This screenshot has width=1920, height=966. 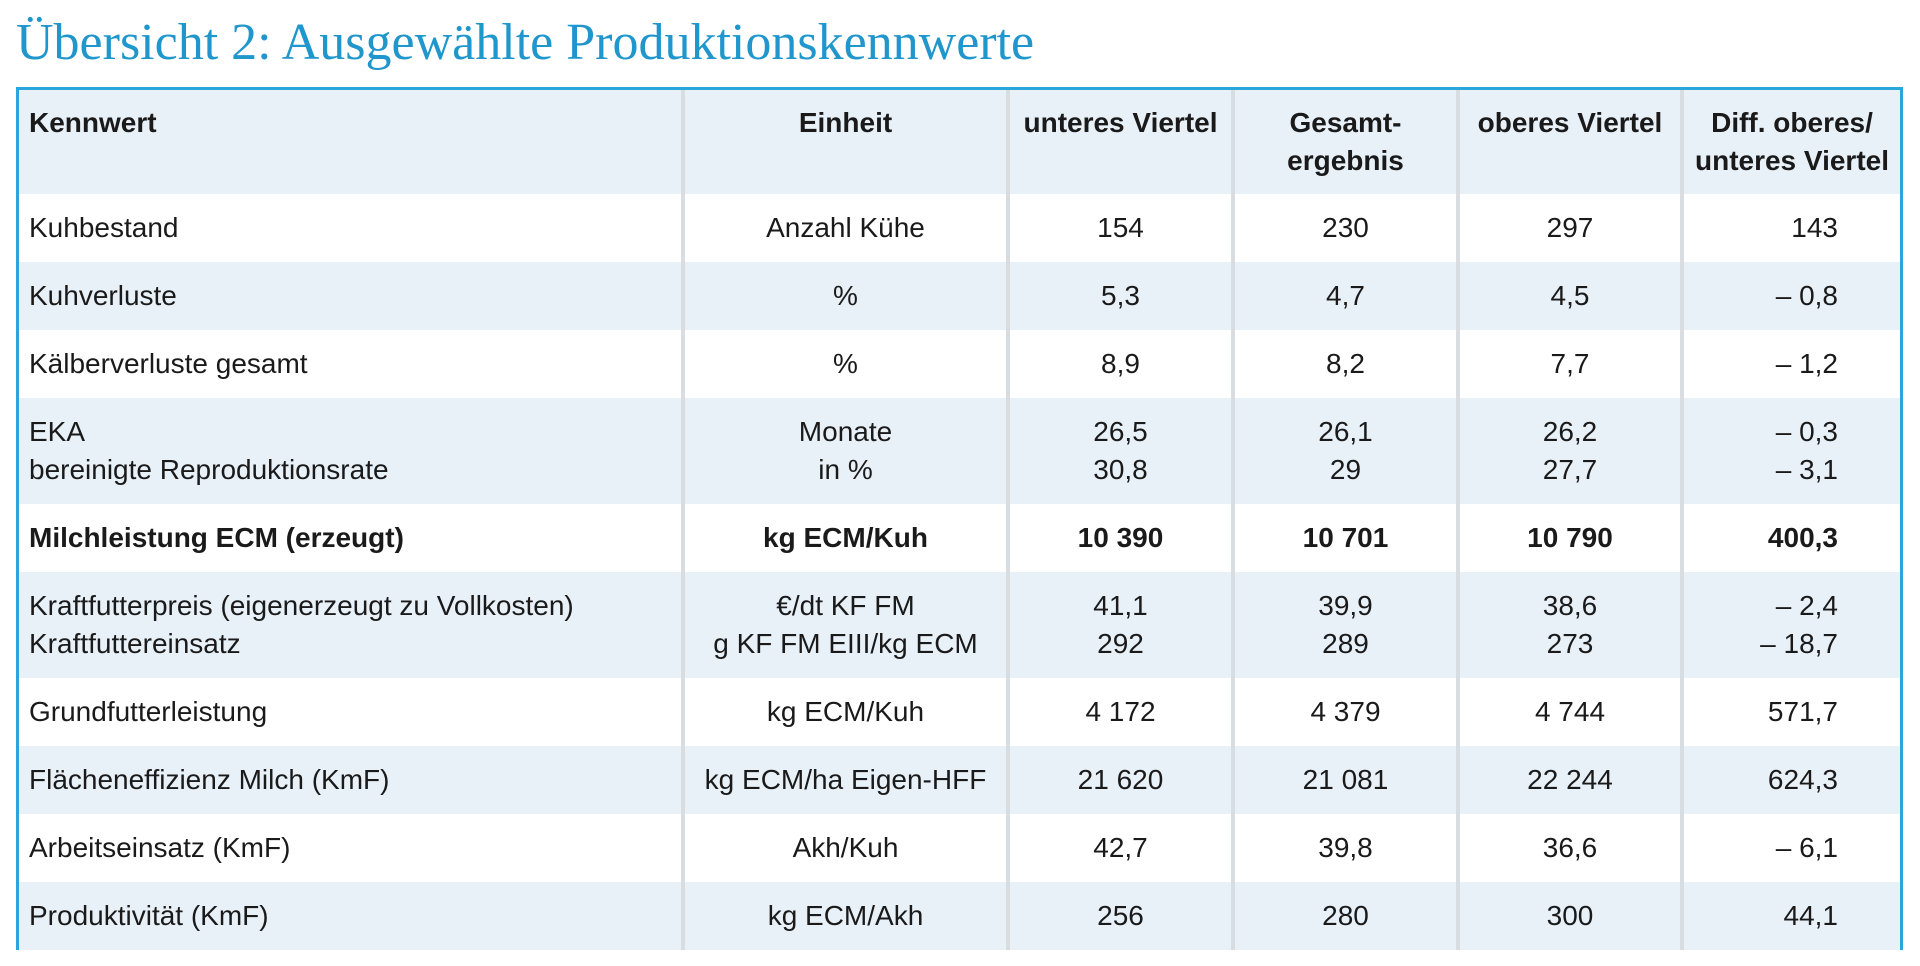 What do you see at coordinates (1570, 779) in the screenshot?
I see `cell-value: 22 244` at bounding box center [1570, 779].